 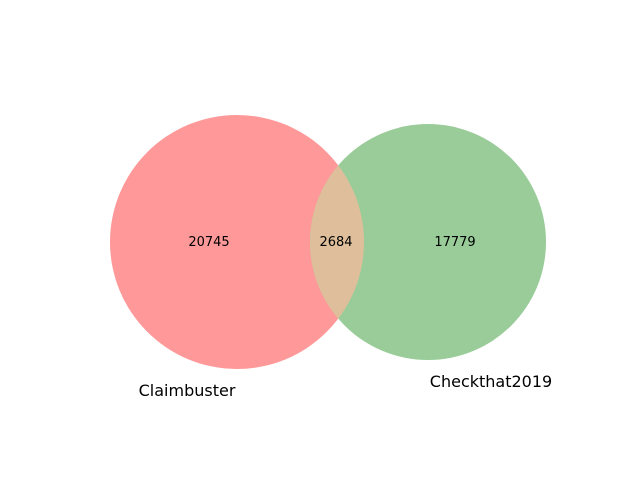 I want to click on intersection-count: 2684, so click(x=335, y=242).